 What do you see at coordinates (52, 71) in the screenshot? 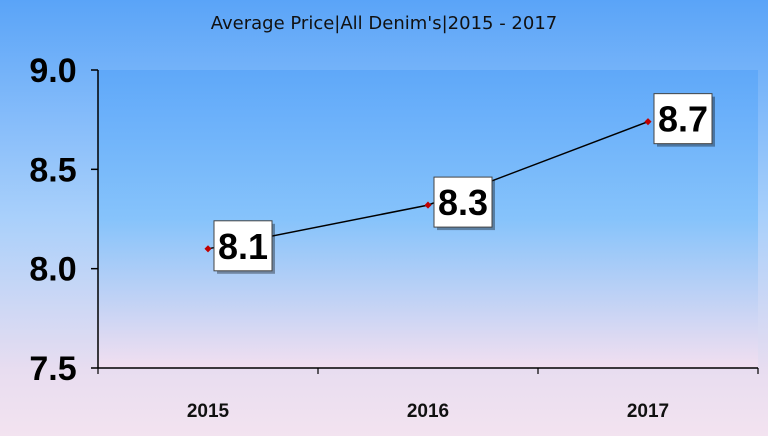
I see `y-tick-label: 9.0` at bounding box center [52, 71].